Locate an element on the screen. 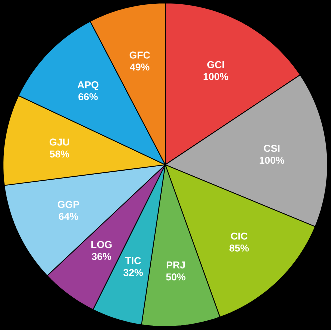 The width and height of the screenshot is (331, 330). slice-label: APQ is located at coordinates (88, 86).